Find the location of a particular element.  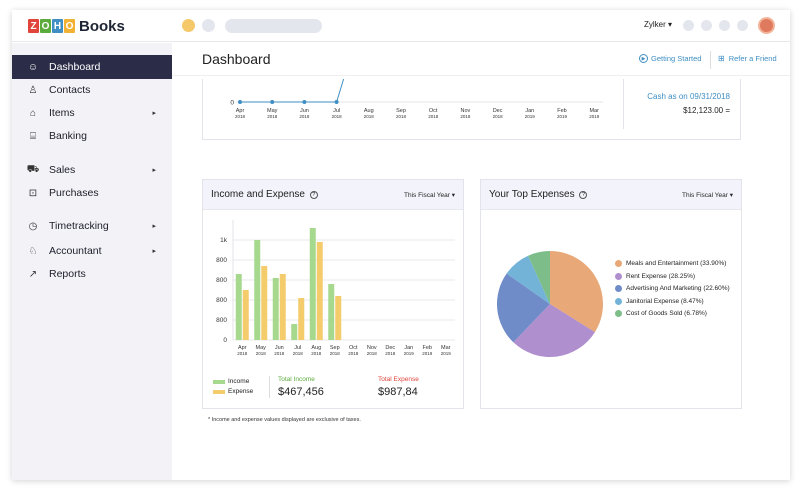

organization-switcher: Zylker ▾ is located at coordinates (658, 24).